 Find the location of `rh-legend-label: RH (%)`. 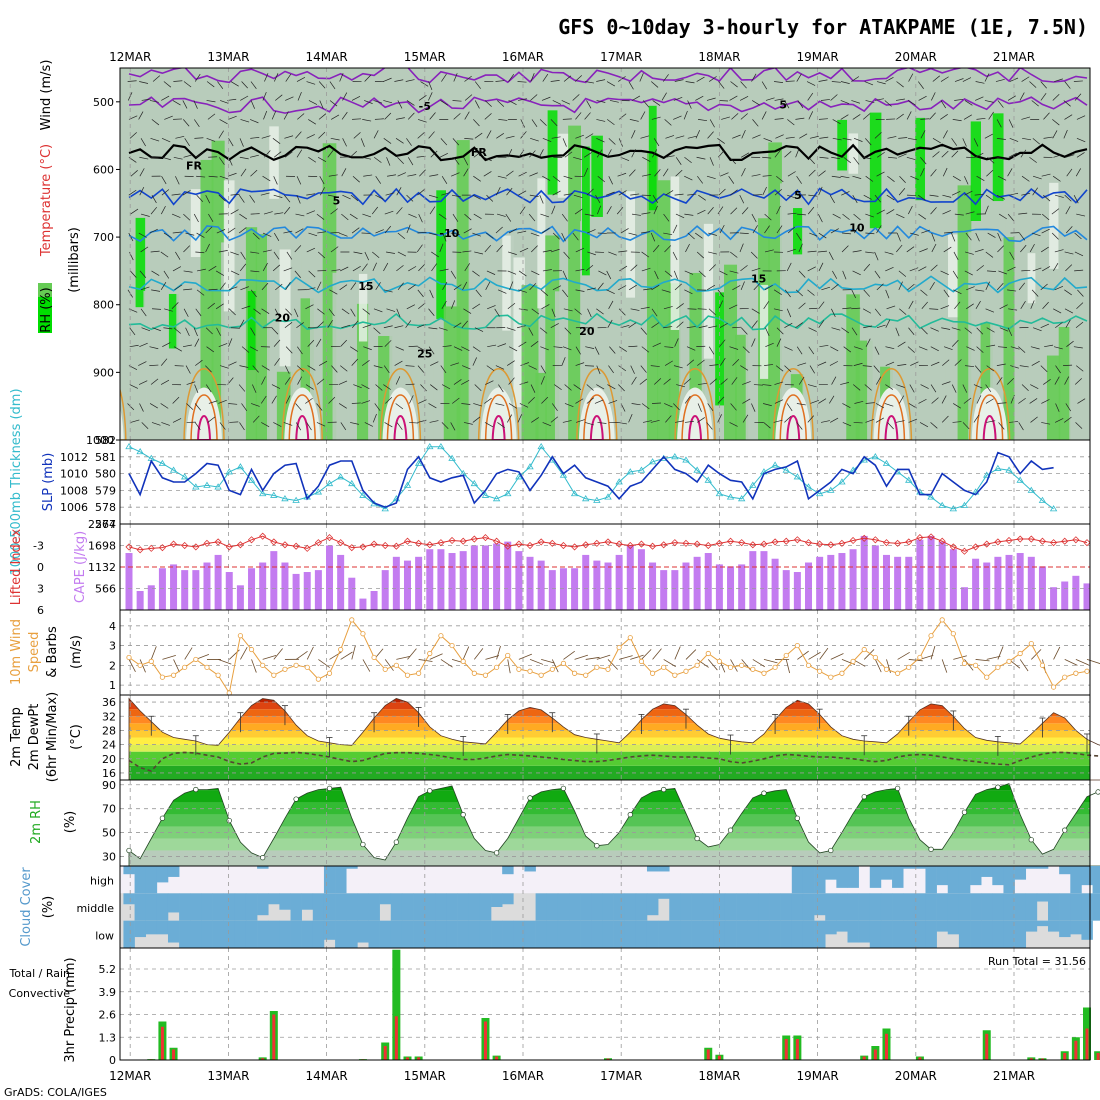

rh-legend-label: RH (%) is located at coordinates (46, 309).